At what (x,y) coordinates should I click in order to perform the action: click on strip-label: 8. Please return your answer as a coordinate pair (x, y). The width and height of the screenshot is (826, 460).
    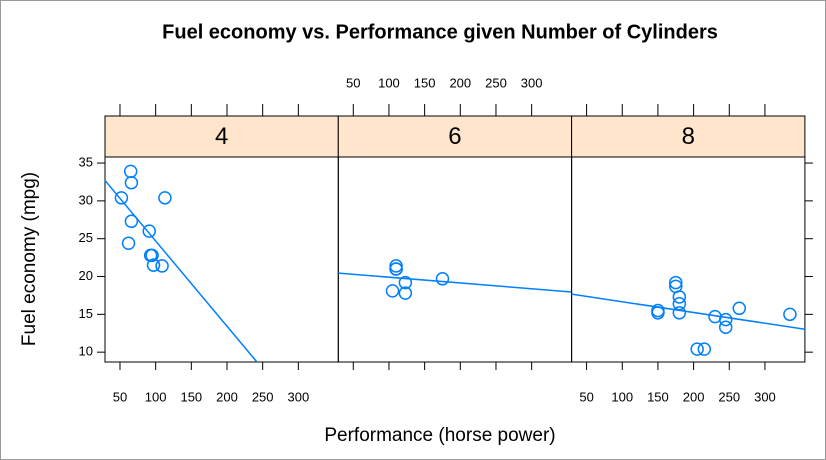
    Looking at the image, I should click on (688, 136).